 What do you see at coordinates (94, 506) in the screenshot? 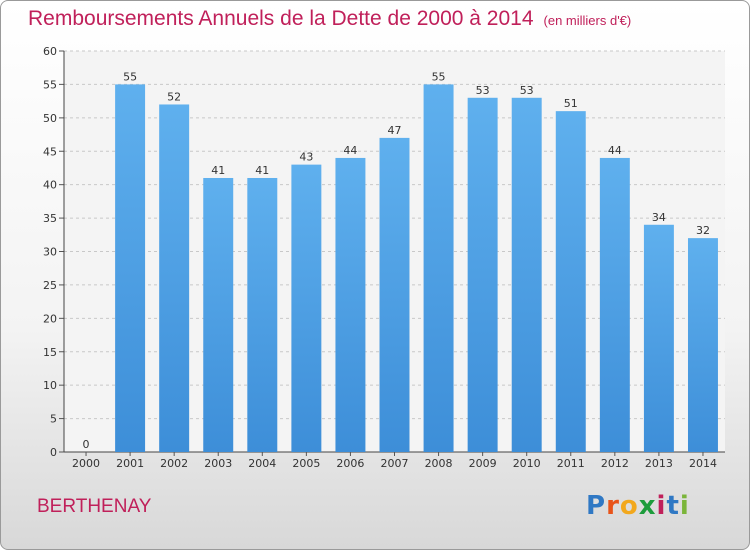
I see `commune-name: BERTHENAY` at bounding box center [94, 506].